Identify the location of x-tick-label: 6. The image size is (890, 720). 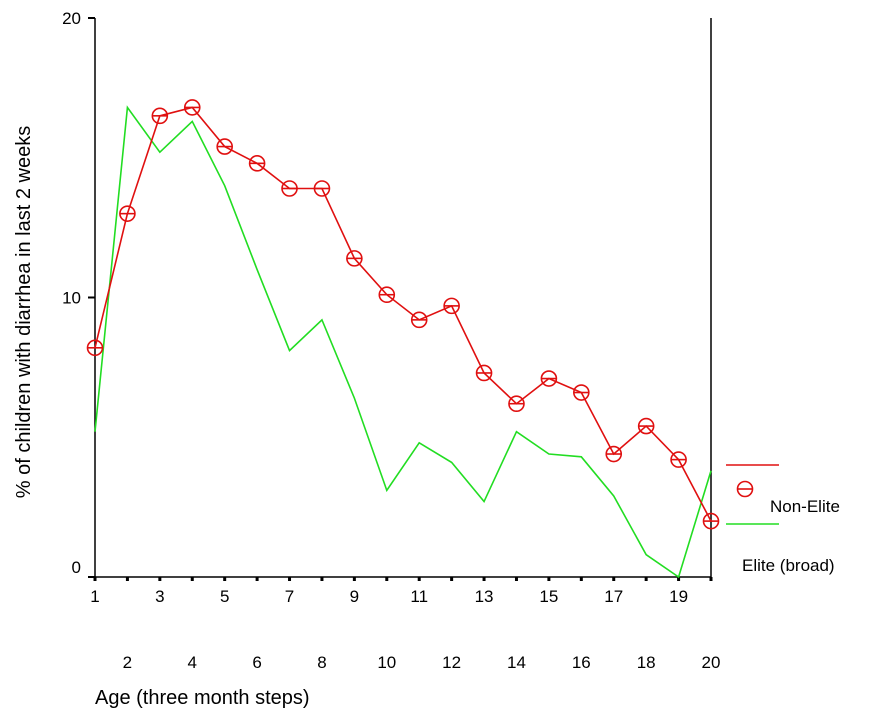
(256, 662).